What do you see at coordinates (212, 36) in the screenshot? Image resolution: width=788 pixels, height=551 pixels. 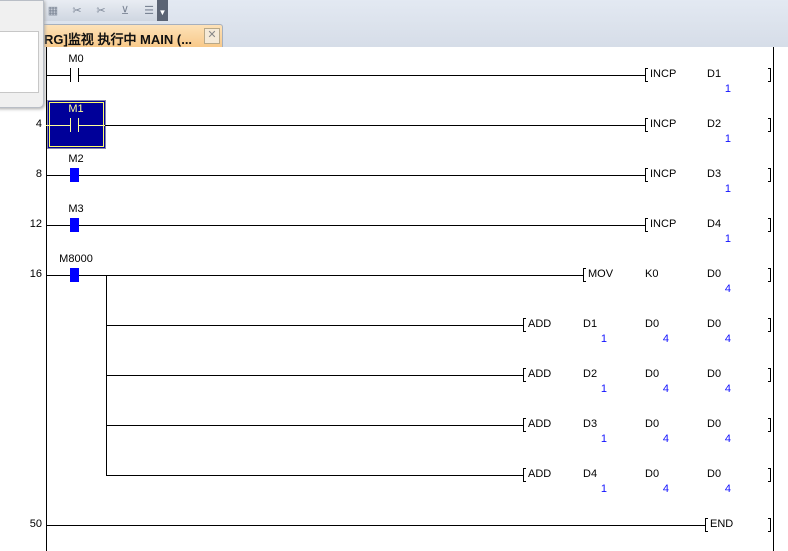 I see `close-icon: ✕` at bounding box center [212, 36].